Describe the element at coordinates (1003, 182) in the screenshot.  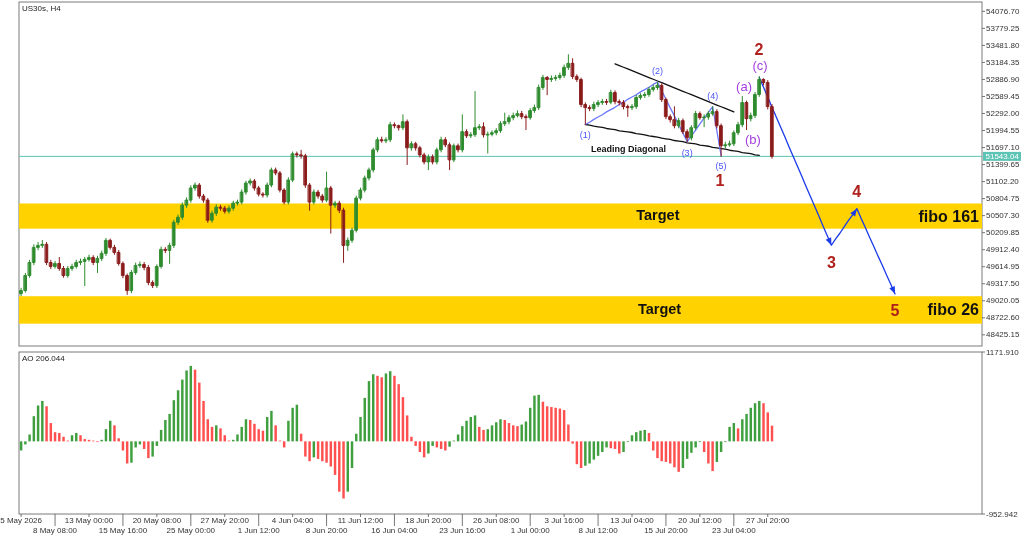
I see `y-tick-label: 51102.20` at that location.